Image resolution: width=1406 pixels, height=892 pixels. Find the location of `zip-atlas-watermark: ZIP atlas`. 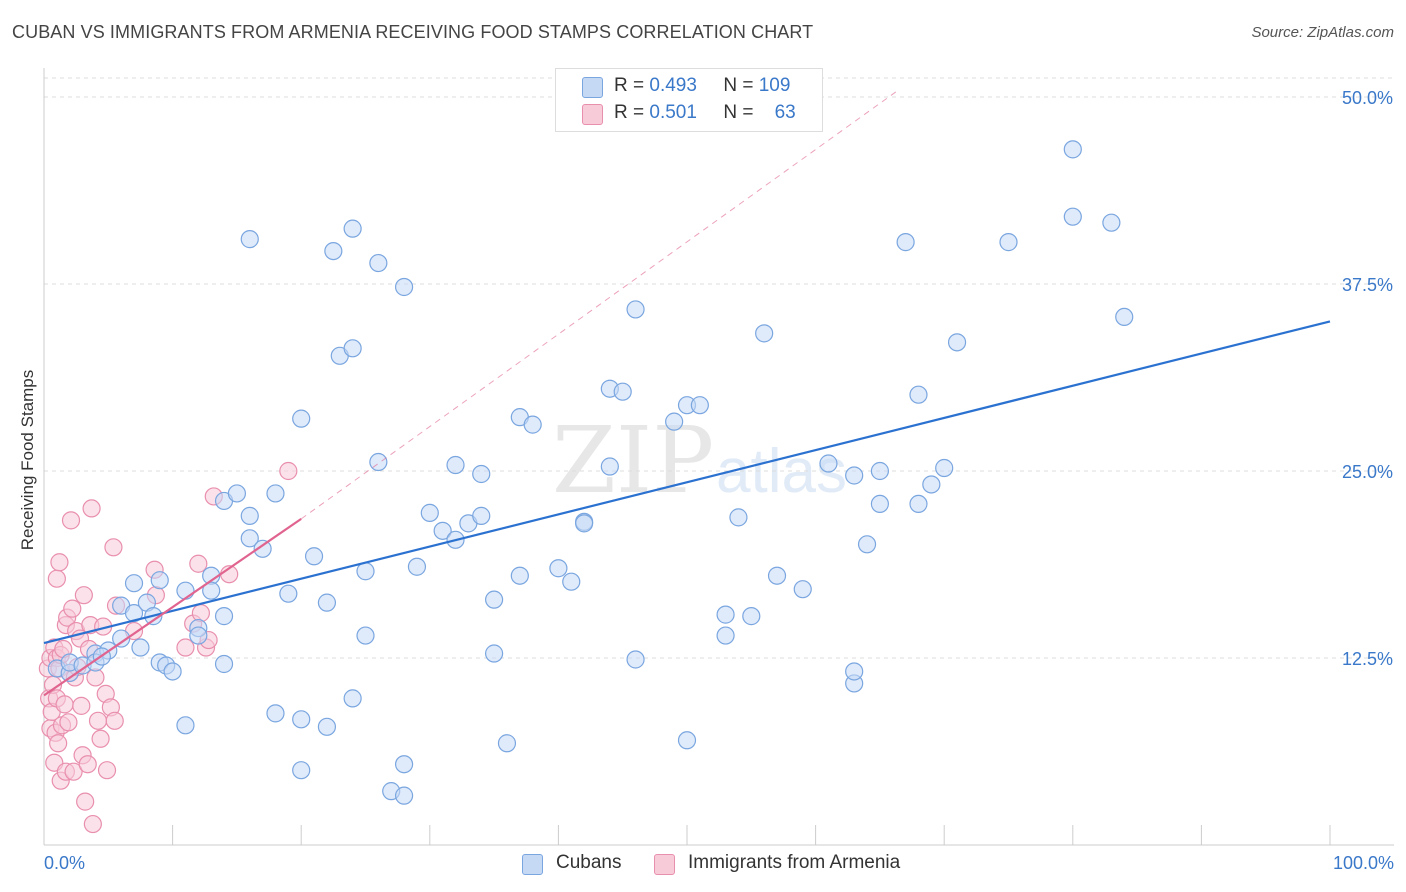

zip-atlas-watermark: ZIP atlas is located at coordinates (699, 460).